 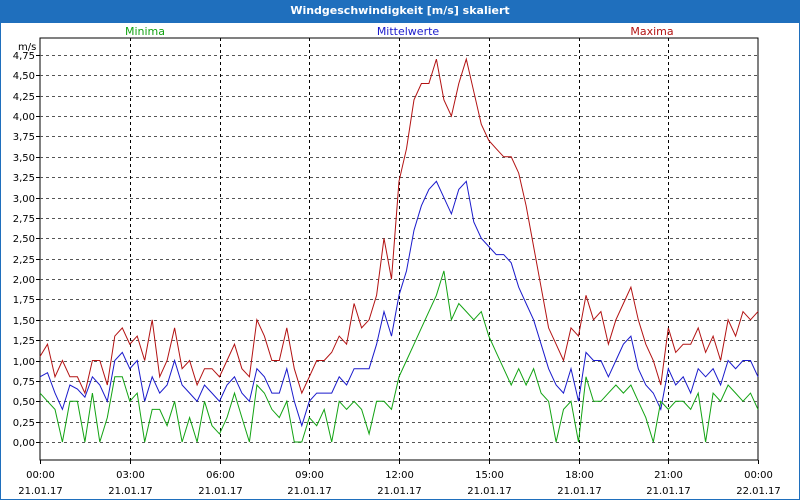 What do you see at coordinates (24, 443) in the screenshot?
I see `y-tick-label: 0,00` at bounding box center [24, 443].